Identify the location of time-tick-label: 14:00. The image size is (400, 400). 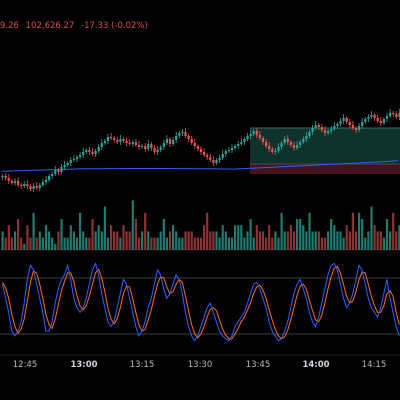
(316, 365).